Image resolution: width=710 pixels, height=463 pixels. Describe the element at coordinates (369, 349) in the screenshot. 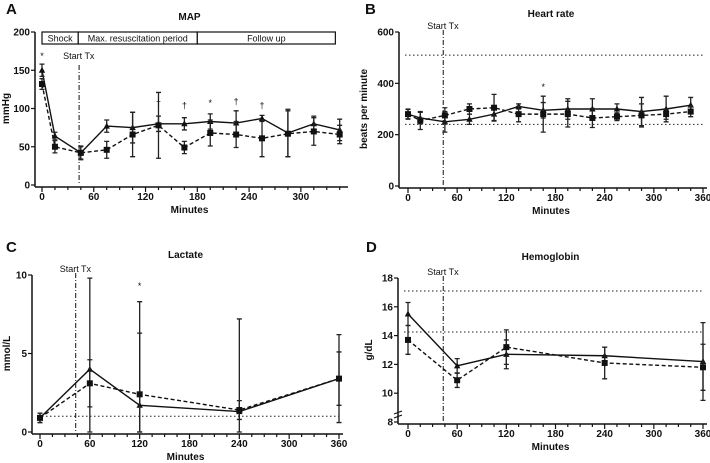

I see `y-axis-label: g/dL` at that location.